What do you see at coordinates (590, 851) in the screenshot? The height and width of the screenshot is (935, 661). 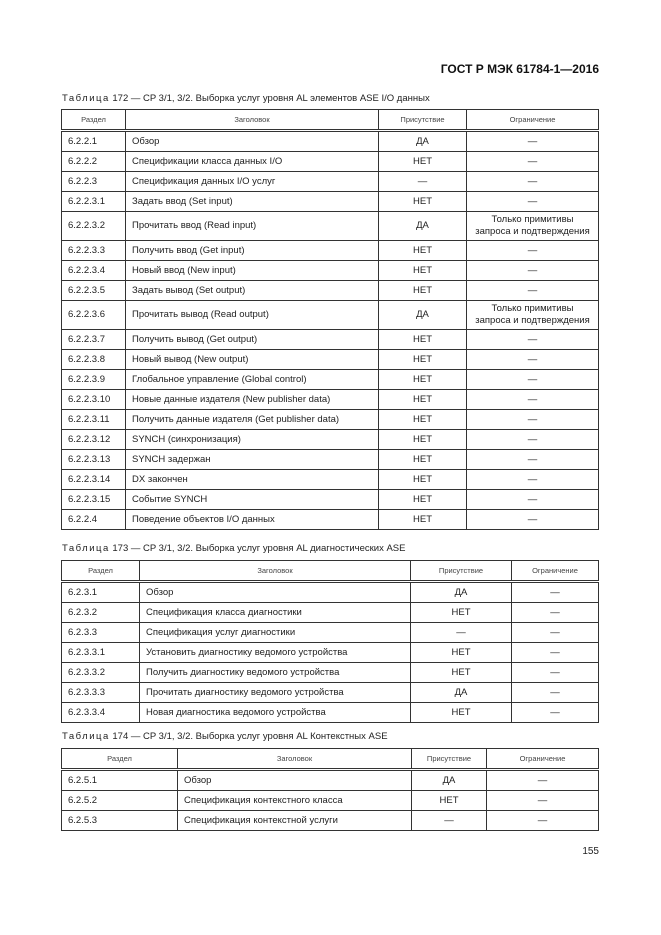 I see `page-number: 155` at bounding box center [590, 851].